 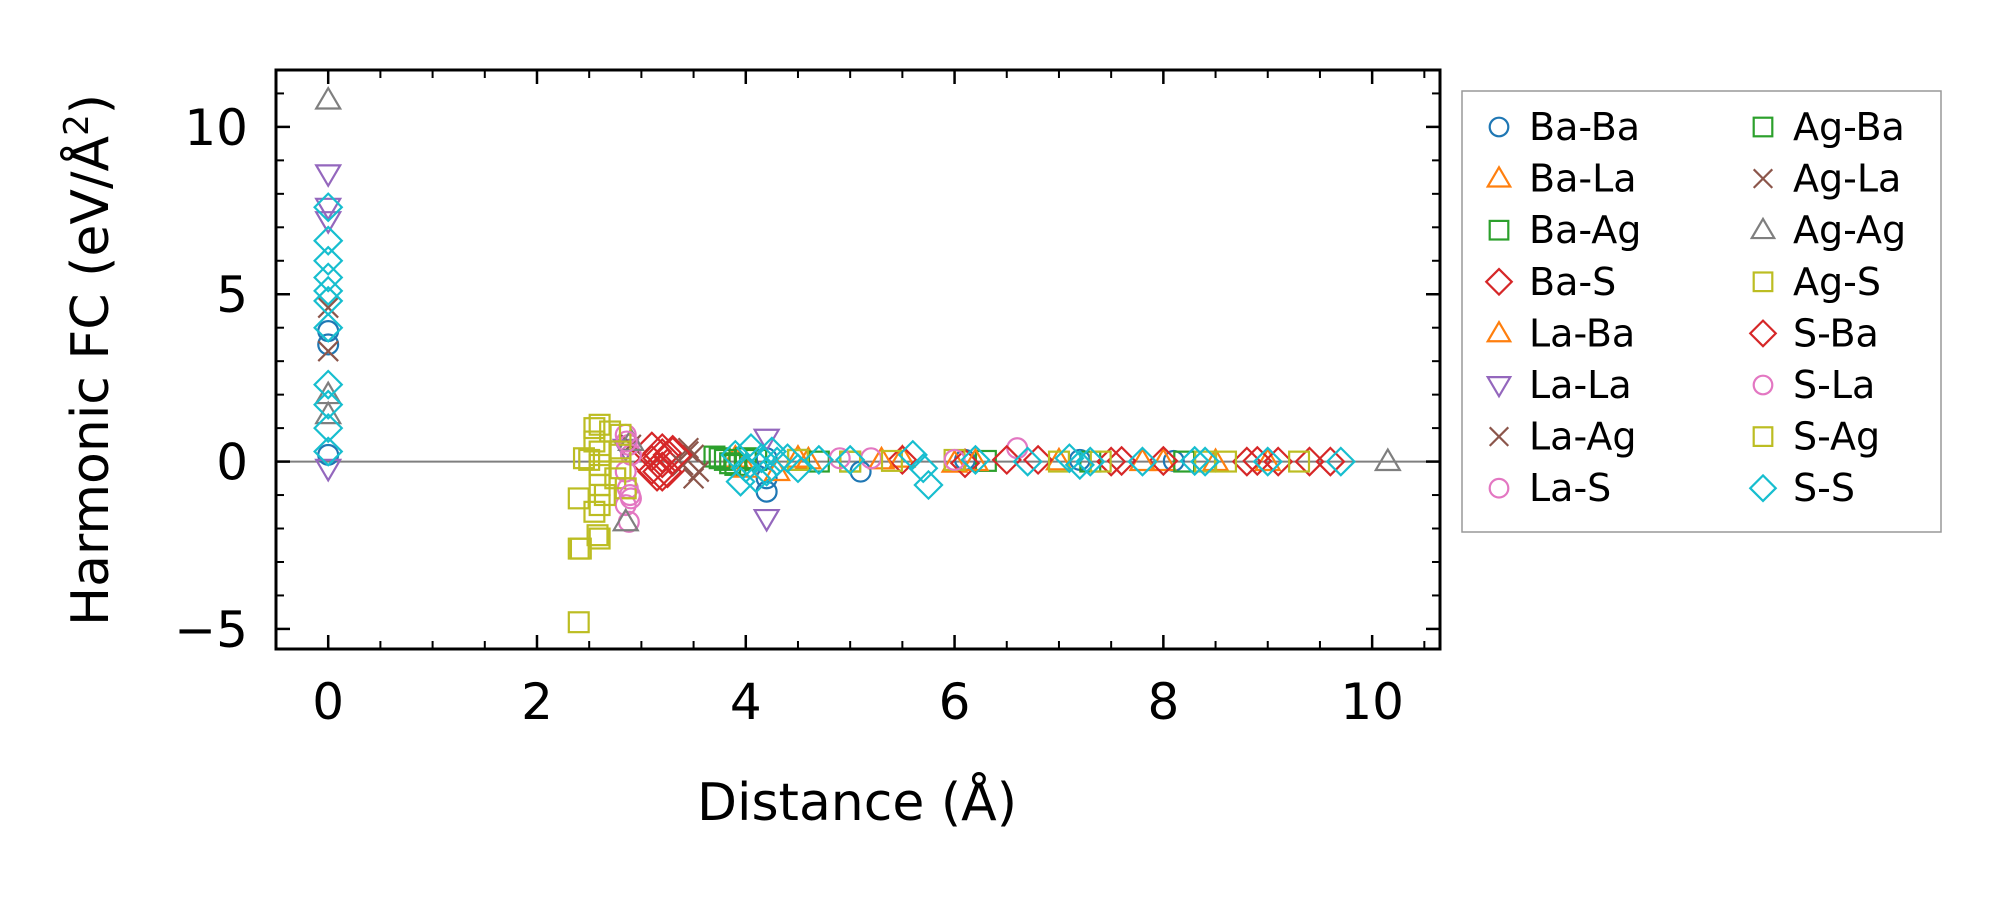 What do you see at coordinates (328, 702) in the screenshot?
I see `x-tick-label: 0` at bounding box center [328, 702].